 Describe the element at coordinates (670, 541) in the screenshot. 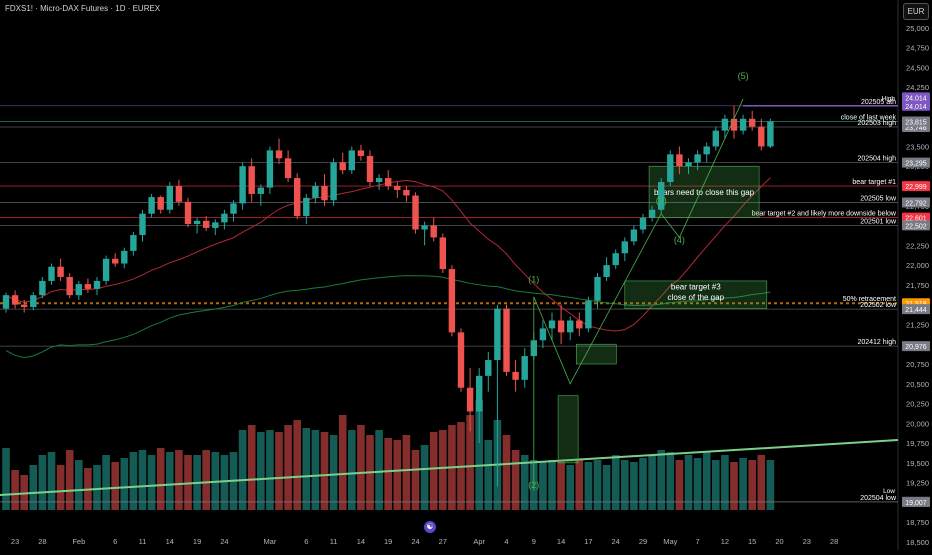

I see `x-tick-label: May` at that location.